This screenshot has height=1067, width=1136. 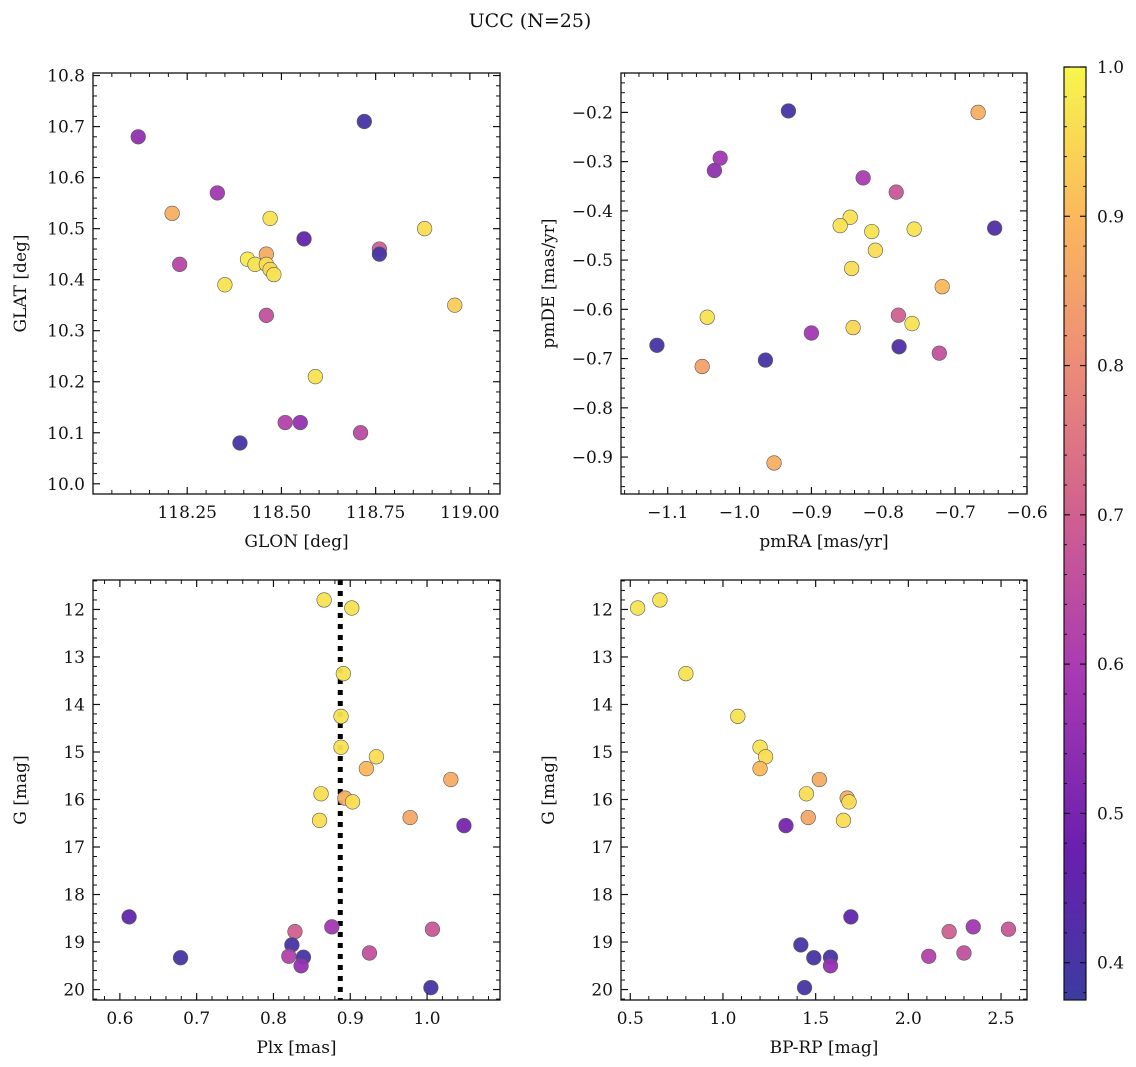 I want to click on y-axis-label: GLAT [deg], so click(x=21, y=283).